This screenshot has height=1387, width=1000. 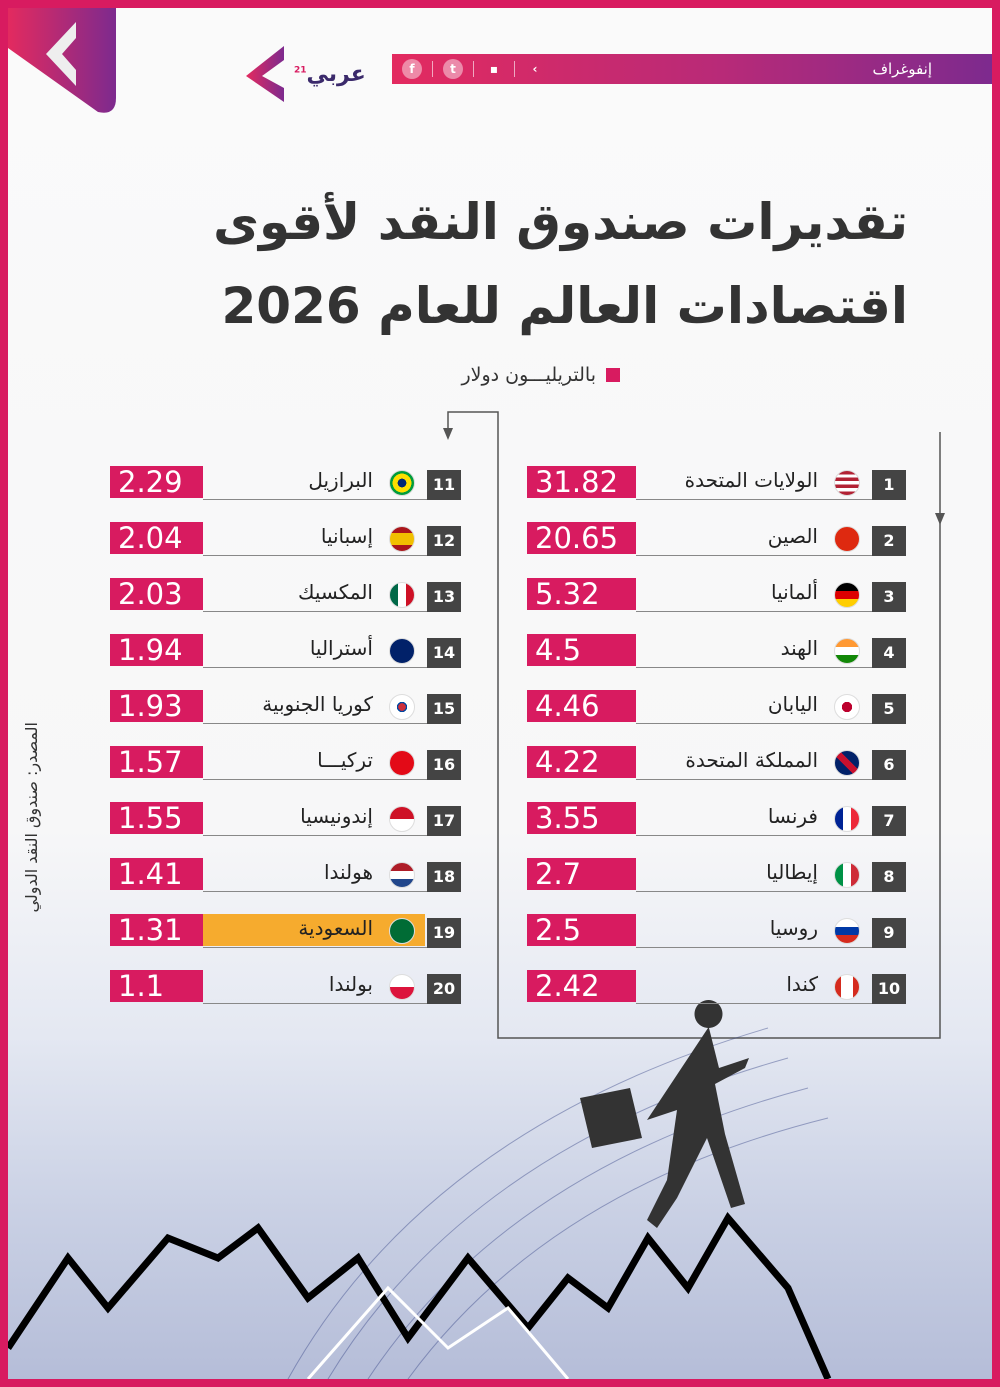 I want to click on value-box: 1.1, so click(x=156, y=986).